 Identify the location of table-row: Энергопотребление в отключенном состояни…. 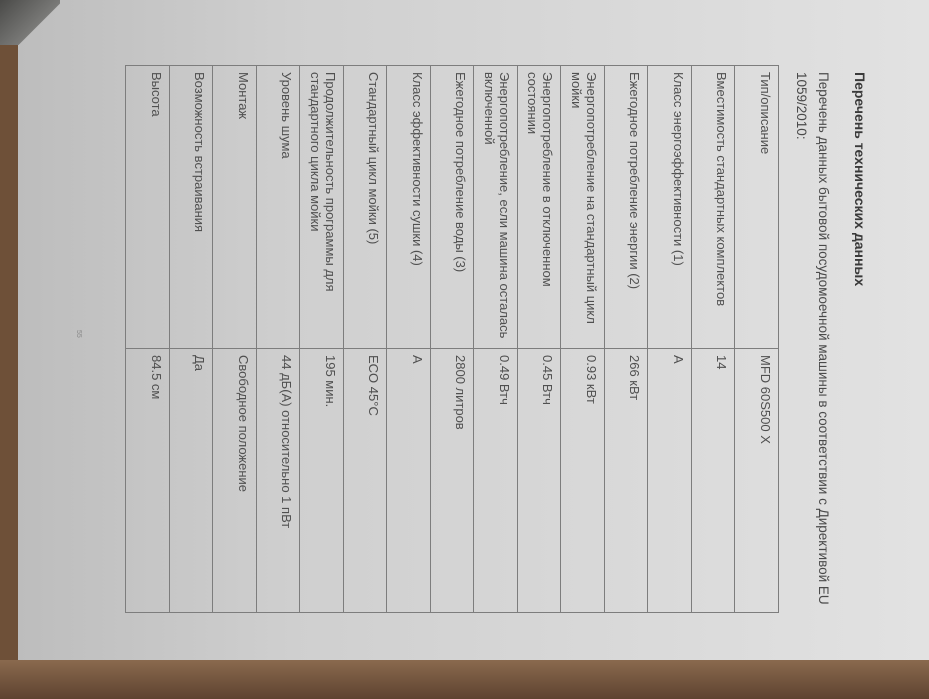
(539, 339).